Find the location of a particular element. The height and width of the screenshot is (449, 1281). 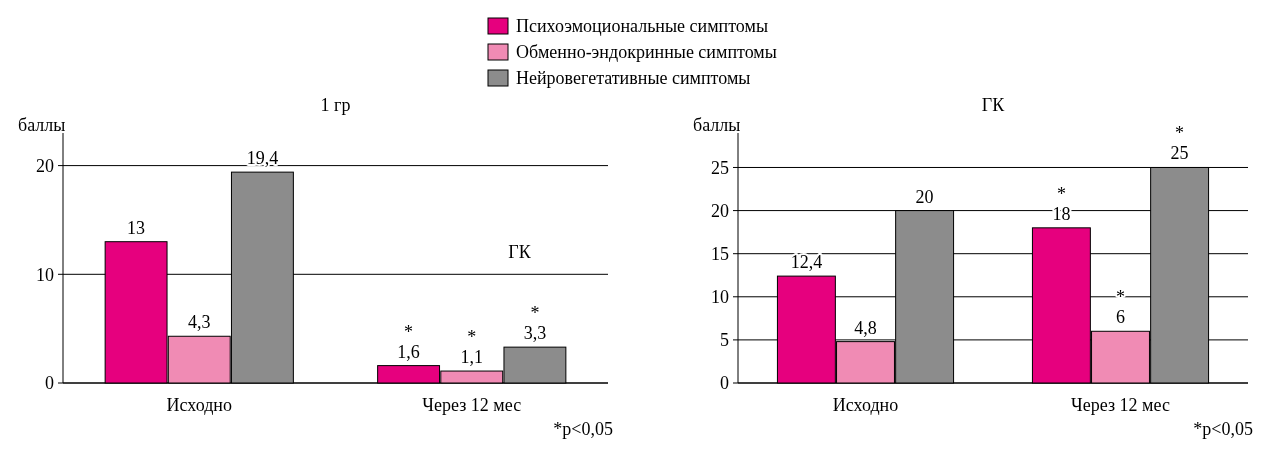

data-label: * 25 is located at coordinates (1179, 143).